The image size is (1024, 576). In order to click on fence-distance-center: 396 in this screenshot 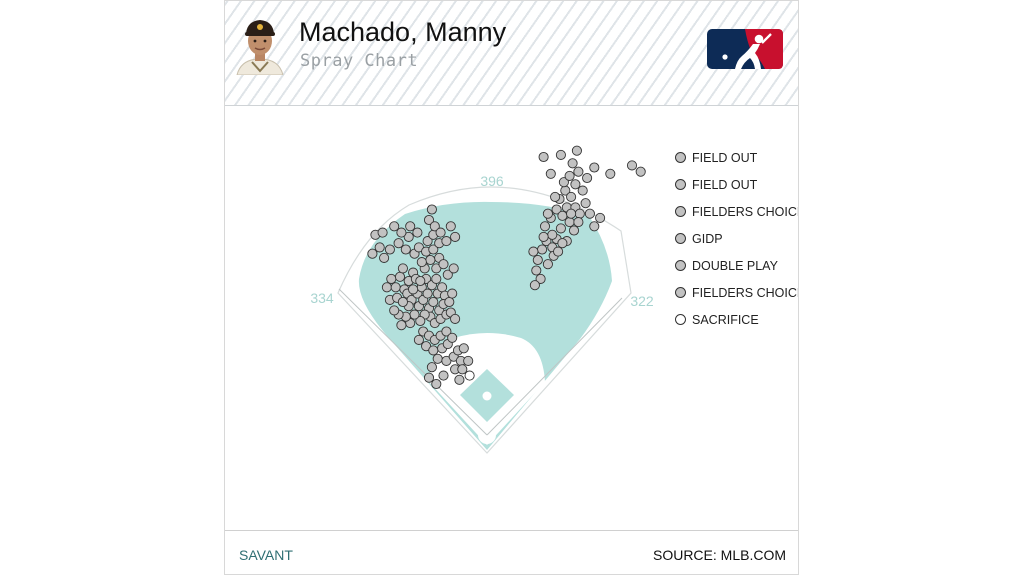, I will do `click(492, 181)`.